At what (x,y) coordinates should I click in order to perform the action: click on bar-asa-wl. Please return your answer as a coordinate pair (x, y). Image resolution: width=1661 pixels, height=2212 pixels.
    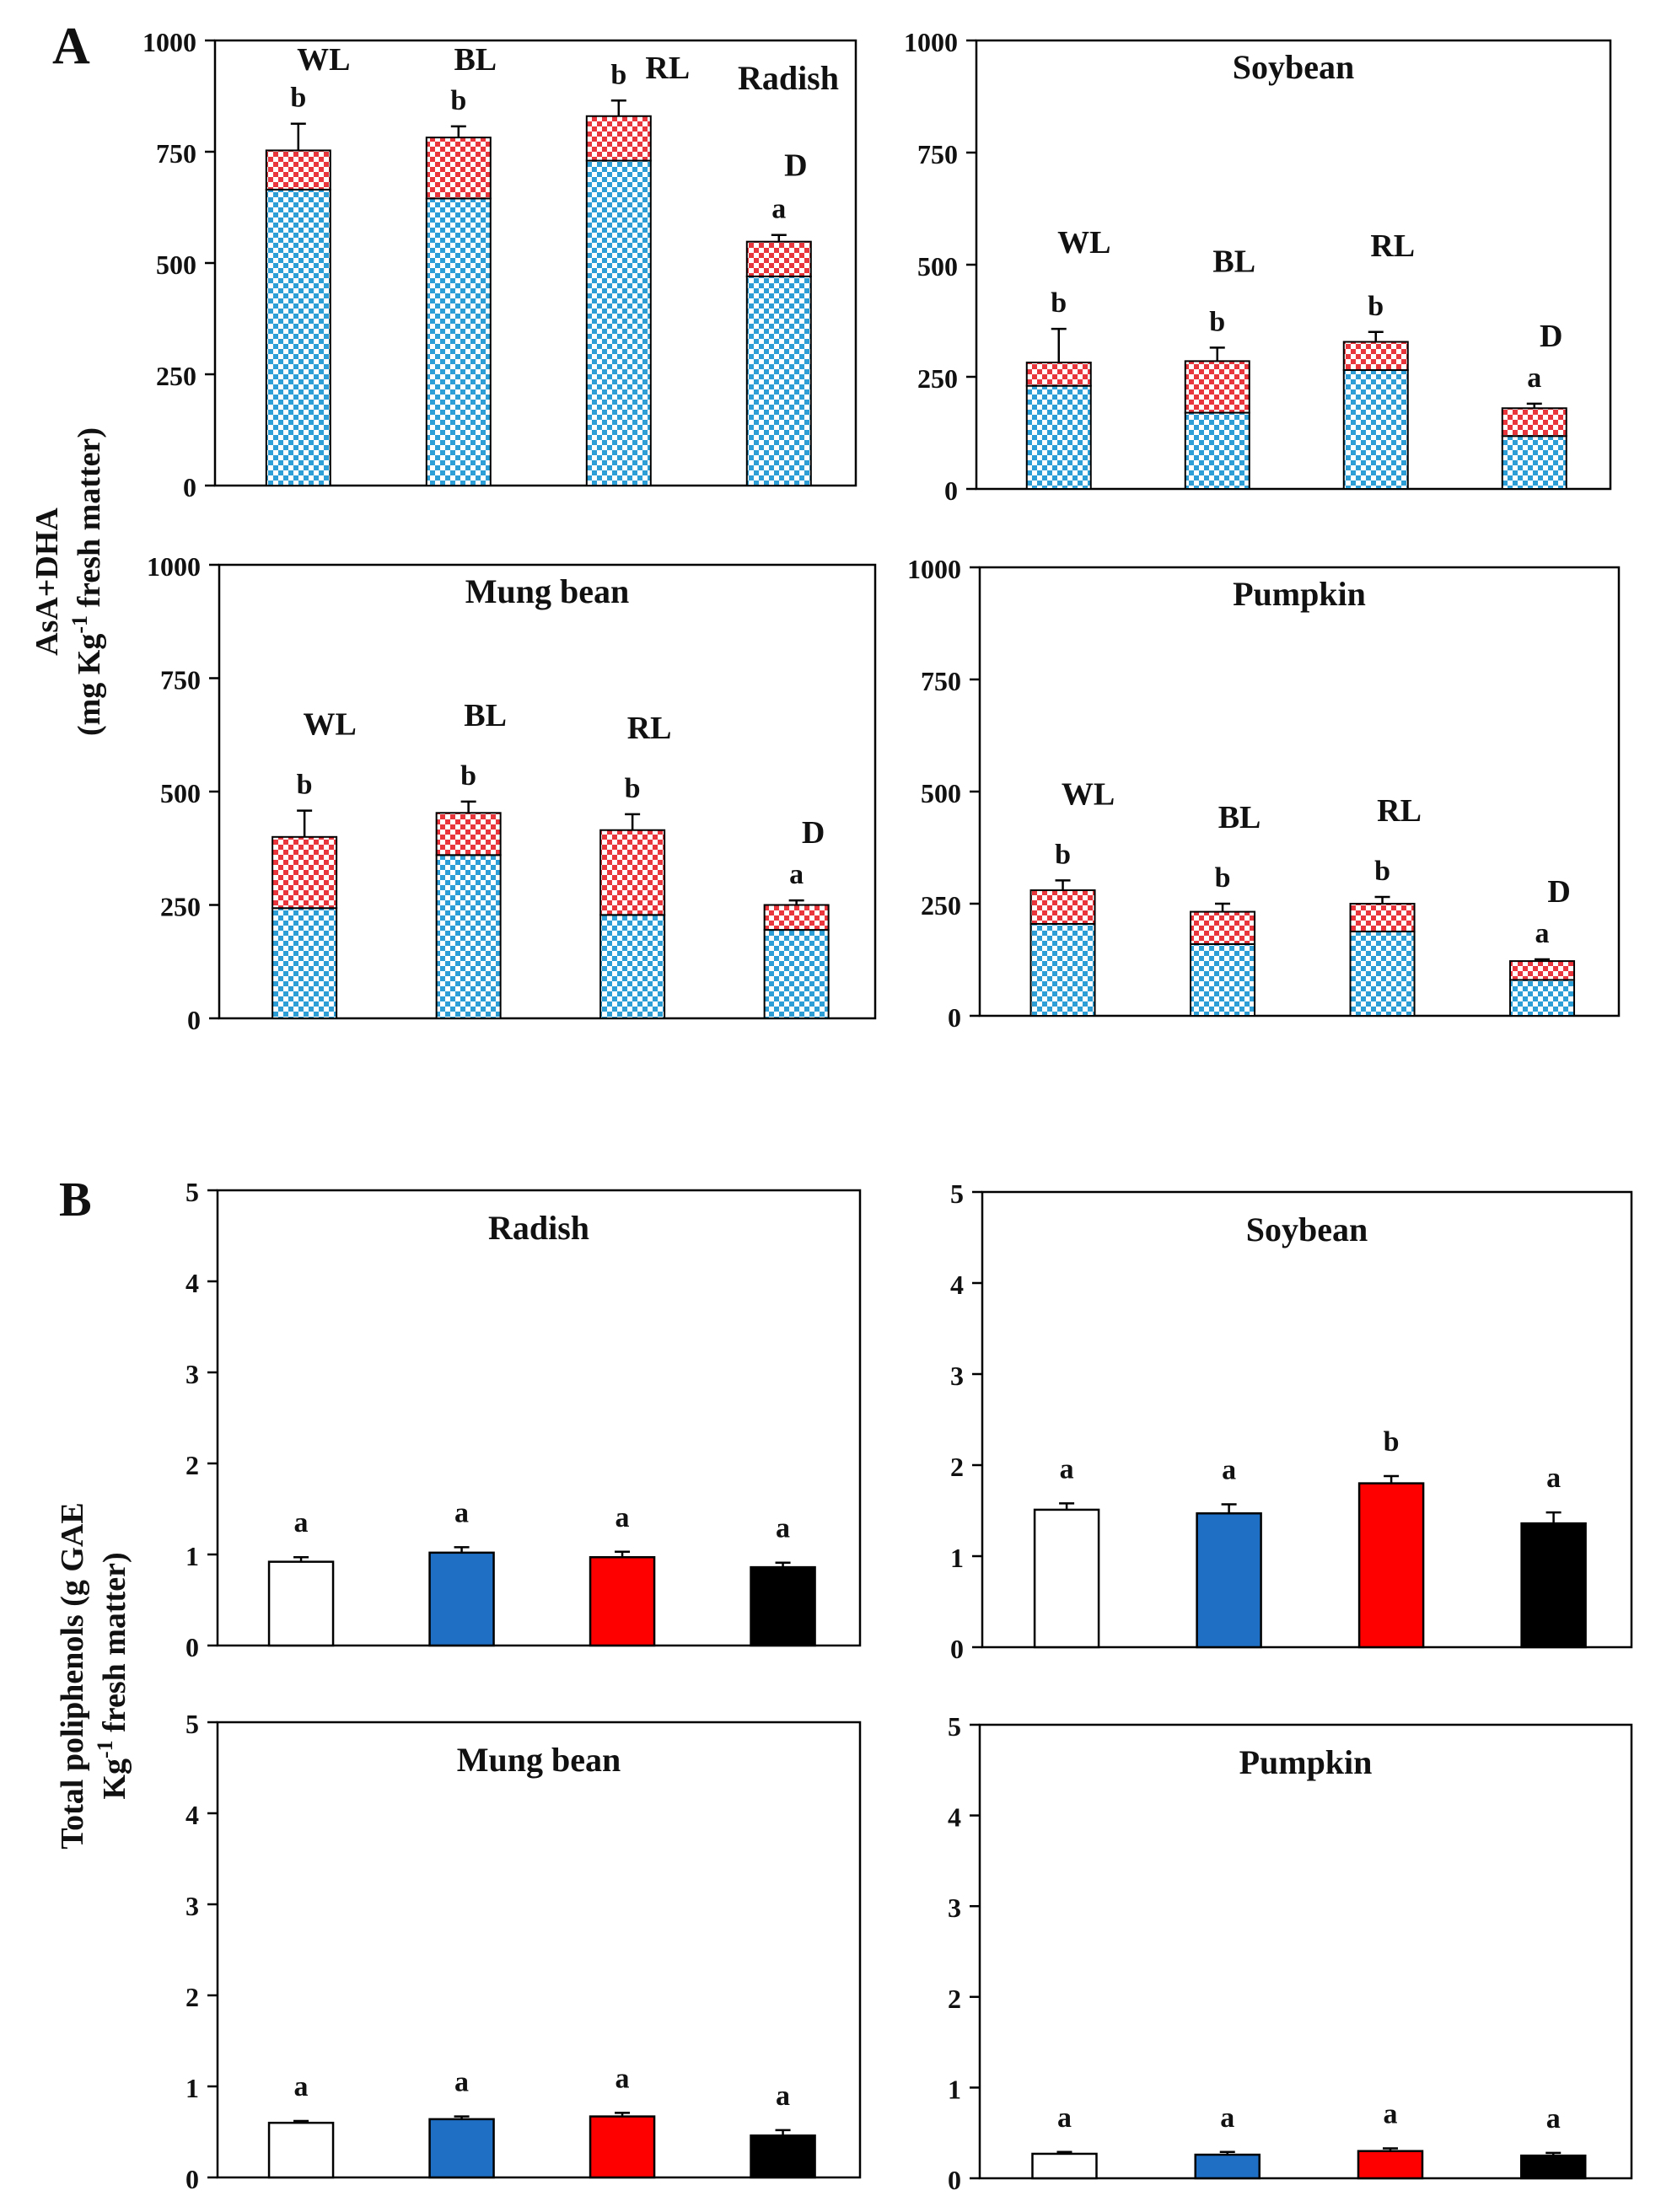
    Looking at the image, I should click on (304, 963).